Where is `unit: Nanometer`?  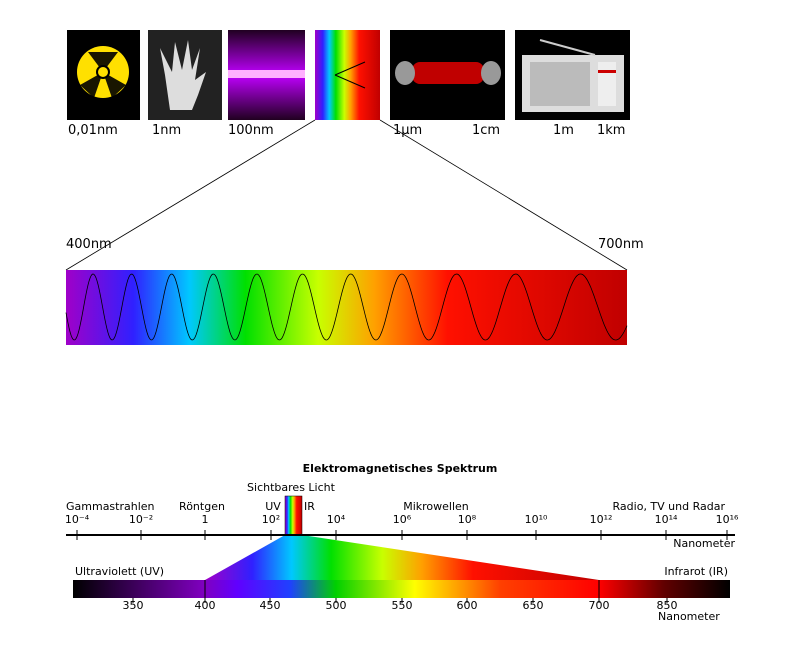 unit: Nanometer is located at coordinates (704, 543).